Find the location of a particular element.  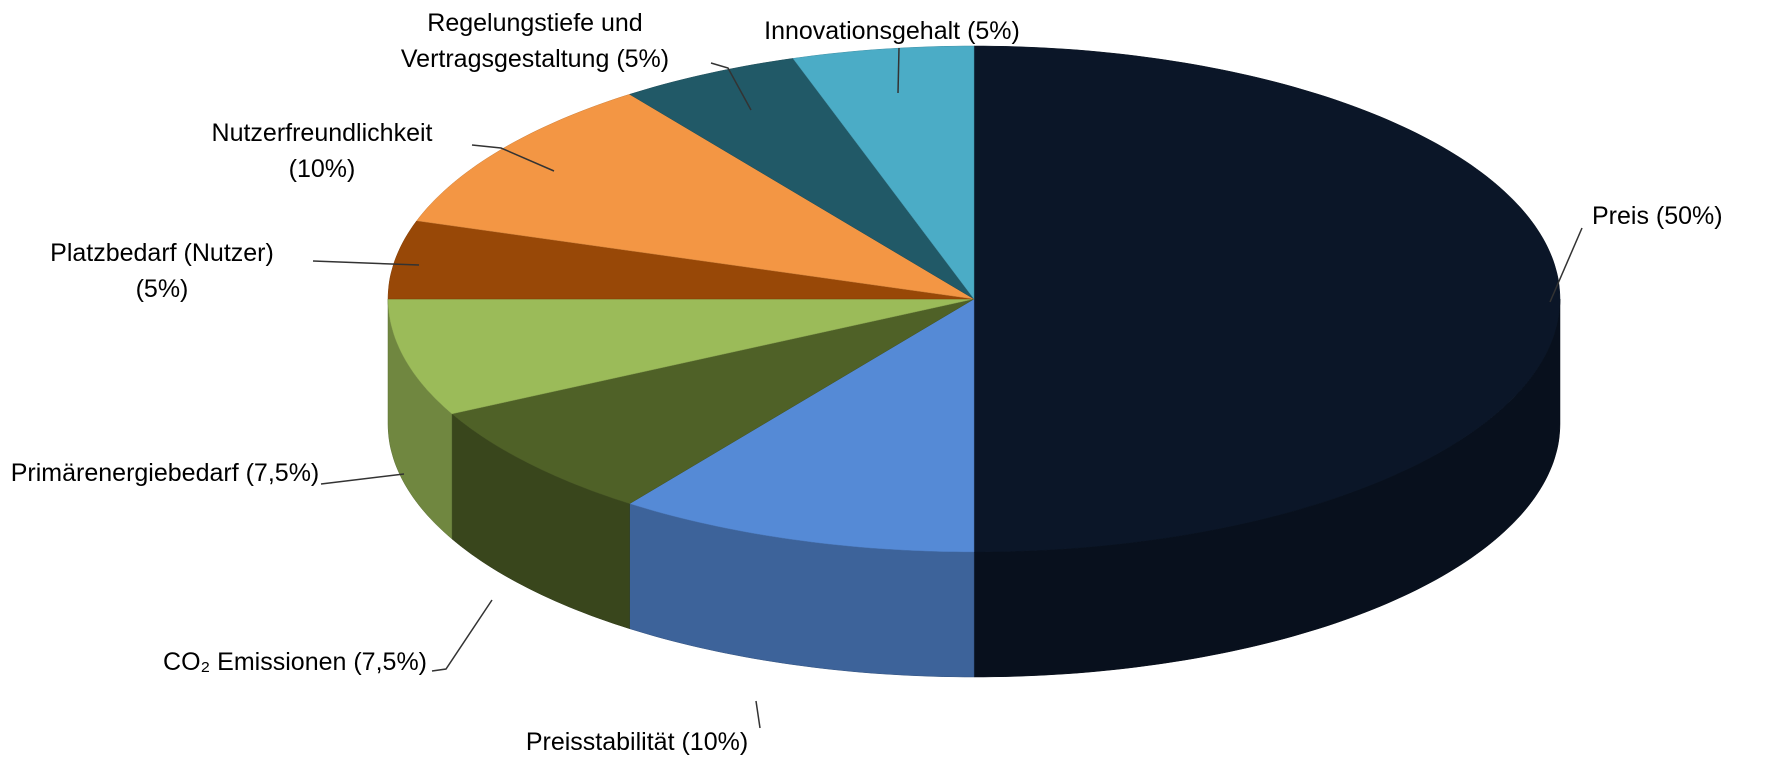

slice-name: Primärenergiebedarf is located at coordinates (124, 473).